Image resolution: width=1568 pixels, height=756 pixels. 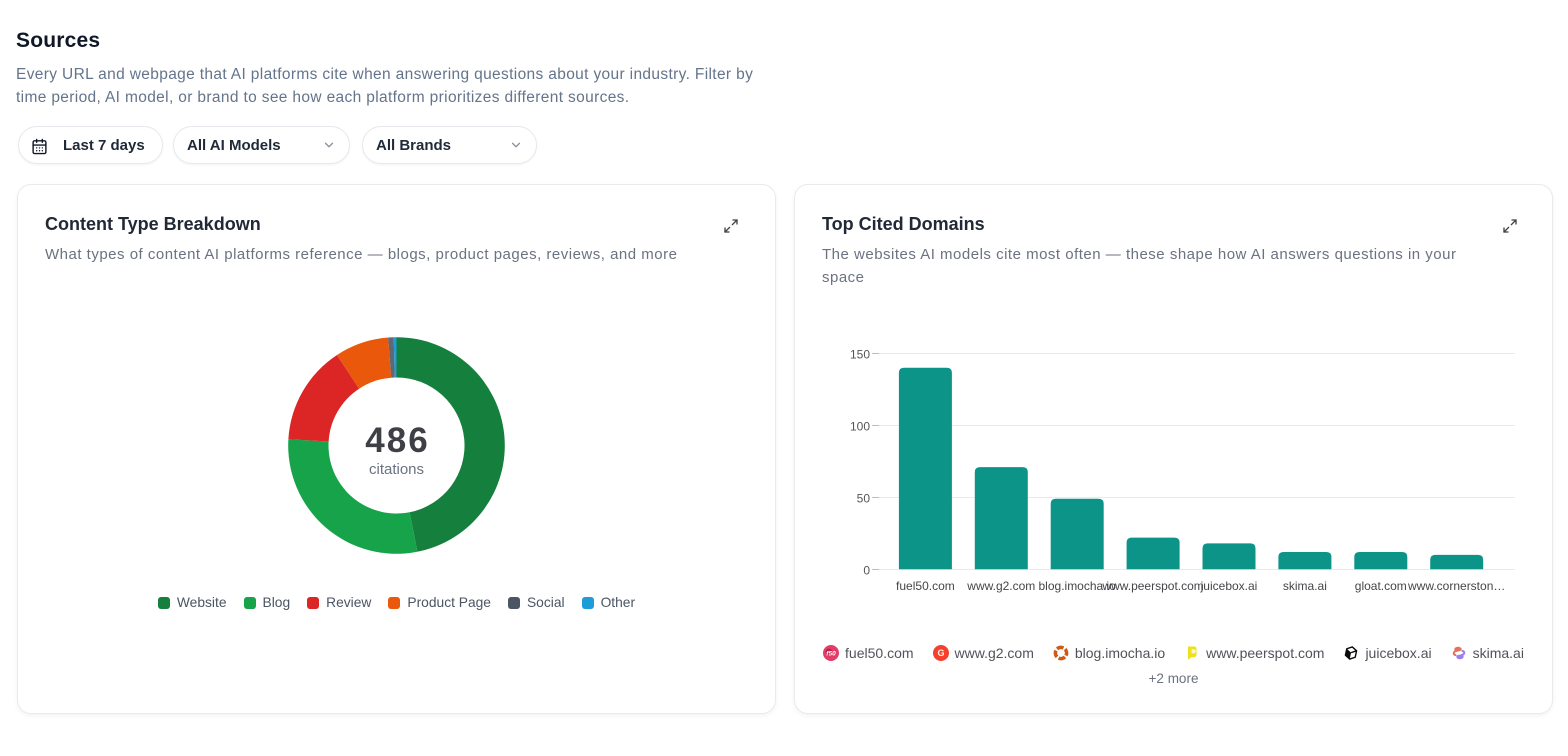 What do you see at coordinates (940, 653) in the screenshot?
I see `svg-text: G` at bounding box center [940, 653].